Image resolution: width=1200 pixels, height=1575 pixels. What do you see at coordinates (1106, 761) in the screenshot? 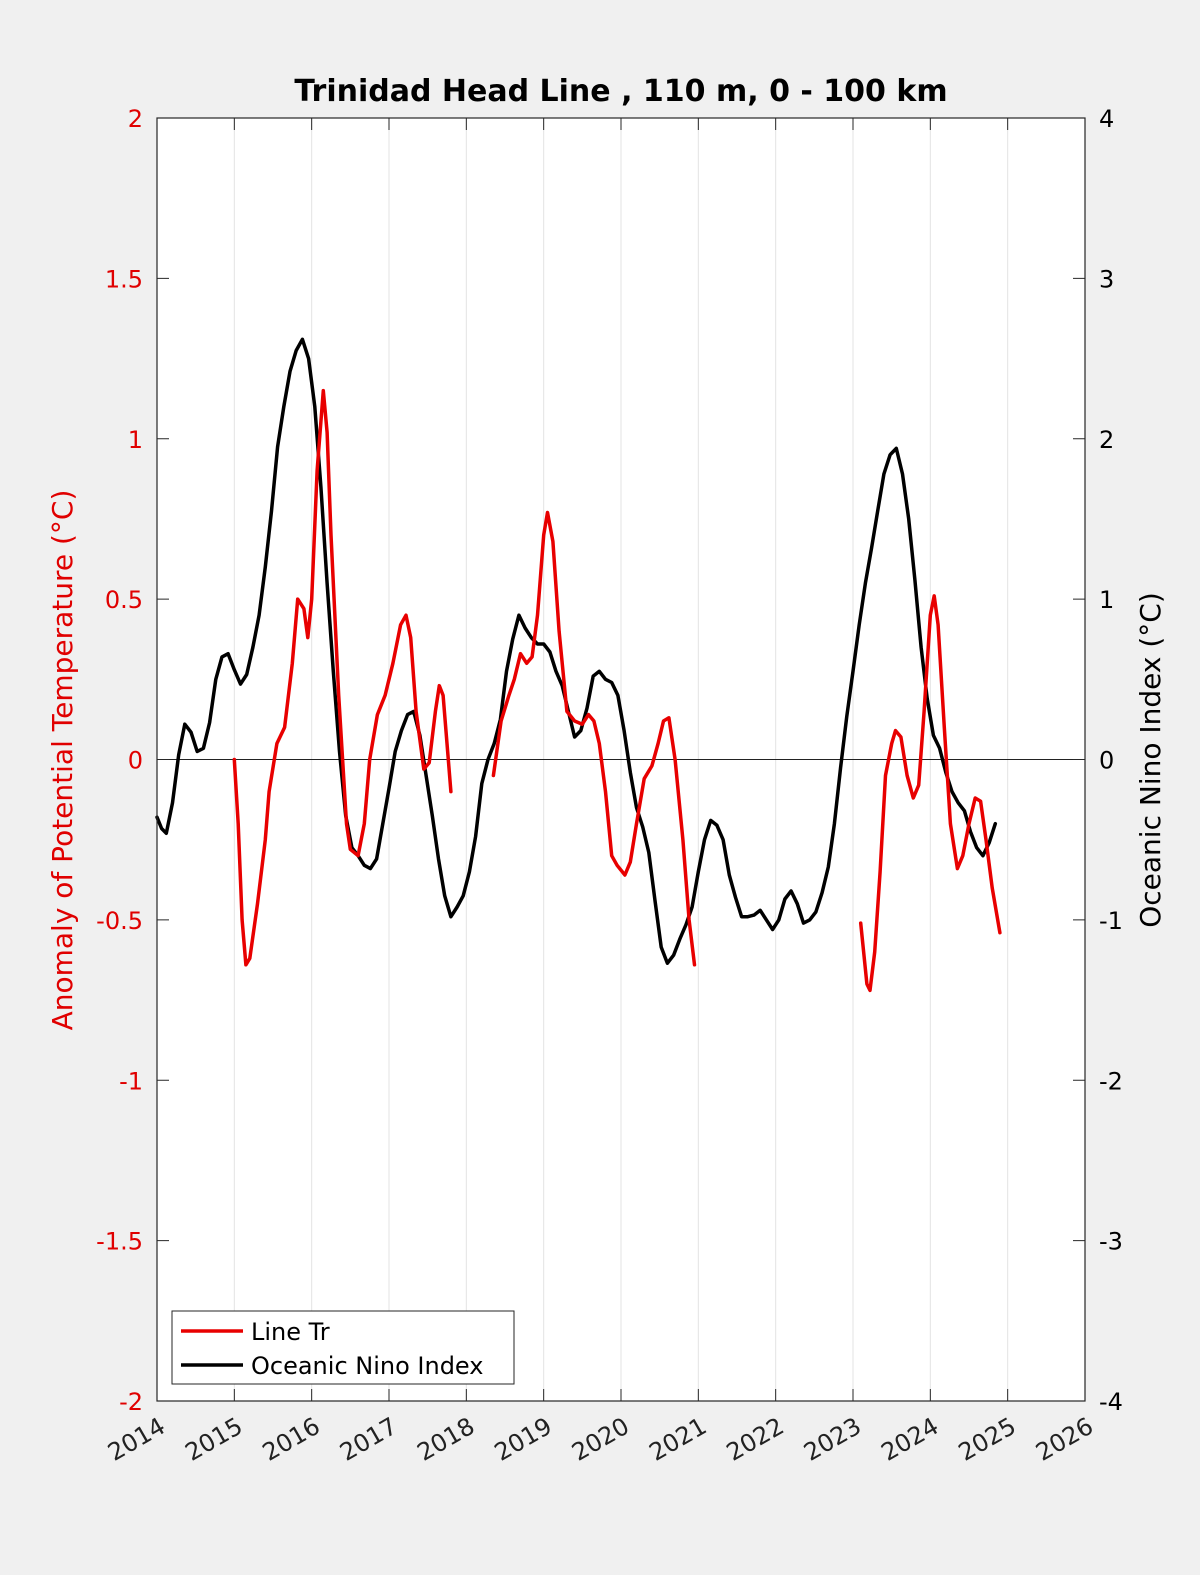
I see `y-right-tick-label: 0` at bounding box center [1106, 761].